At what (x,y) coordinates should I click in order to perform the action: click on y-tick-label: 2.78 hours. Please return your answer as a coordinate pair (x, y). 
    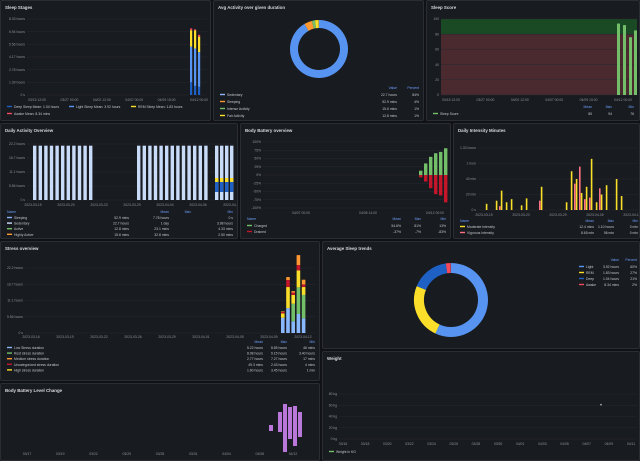
    Looking at the image, I should click on (17, 70).